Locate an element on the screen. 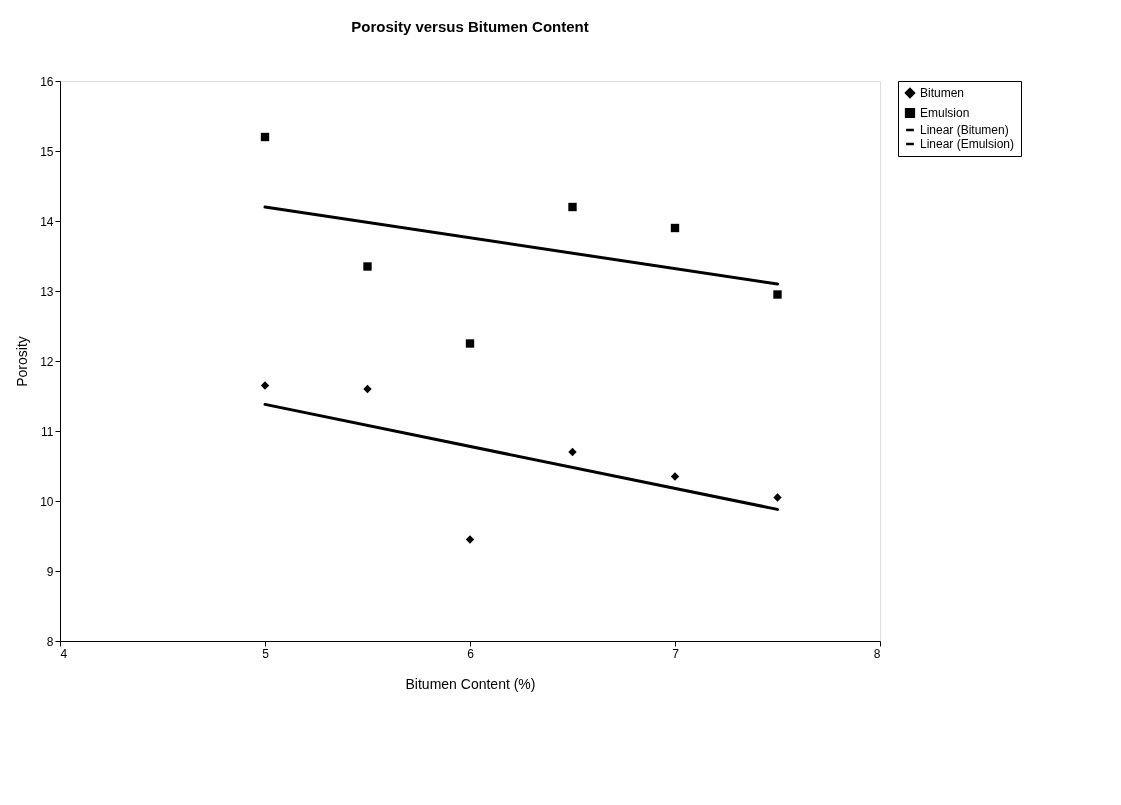  x-tick-label: 7 is located at coordinates (676, 653).